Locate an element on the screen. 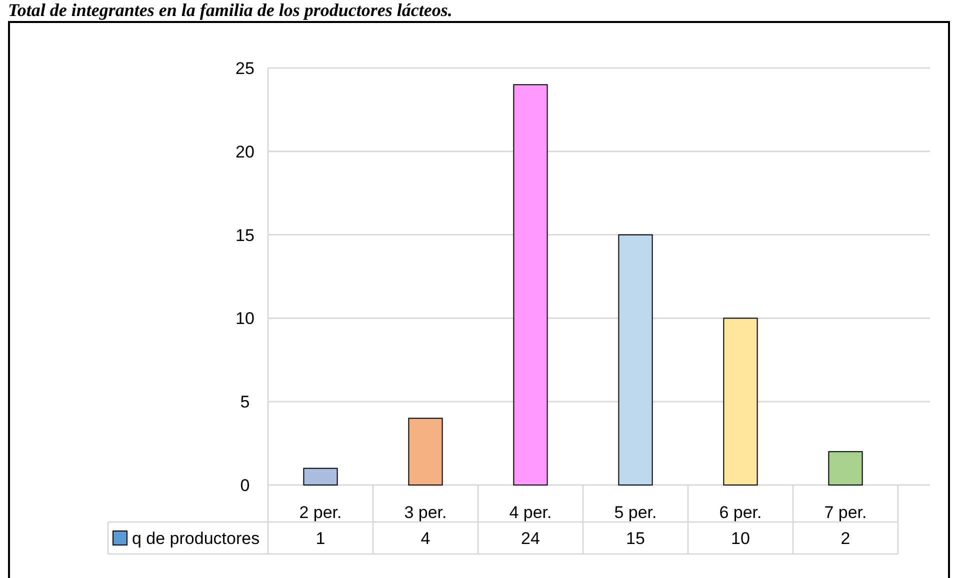 The width and height of the screenshot is (956, 578). y-tick-label: 0 is located at coordinates (245, 485).